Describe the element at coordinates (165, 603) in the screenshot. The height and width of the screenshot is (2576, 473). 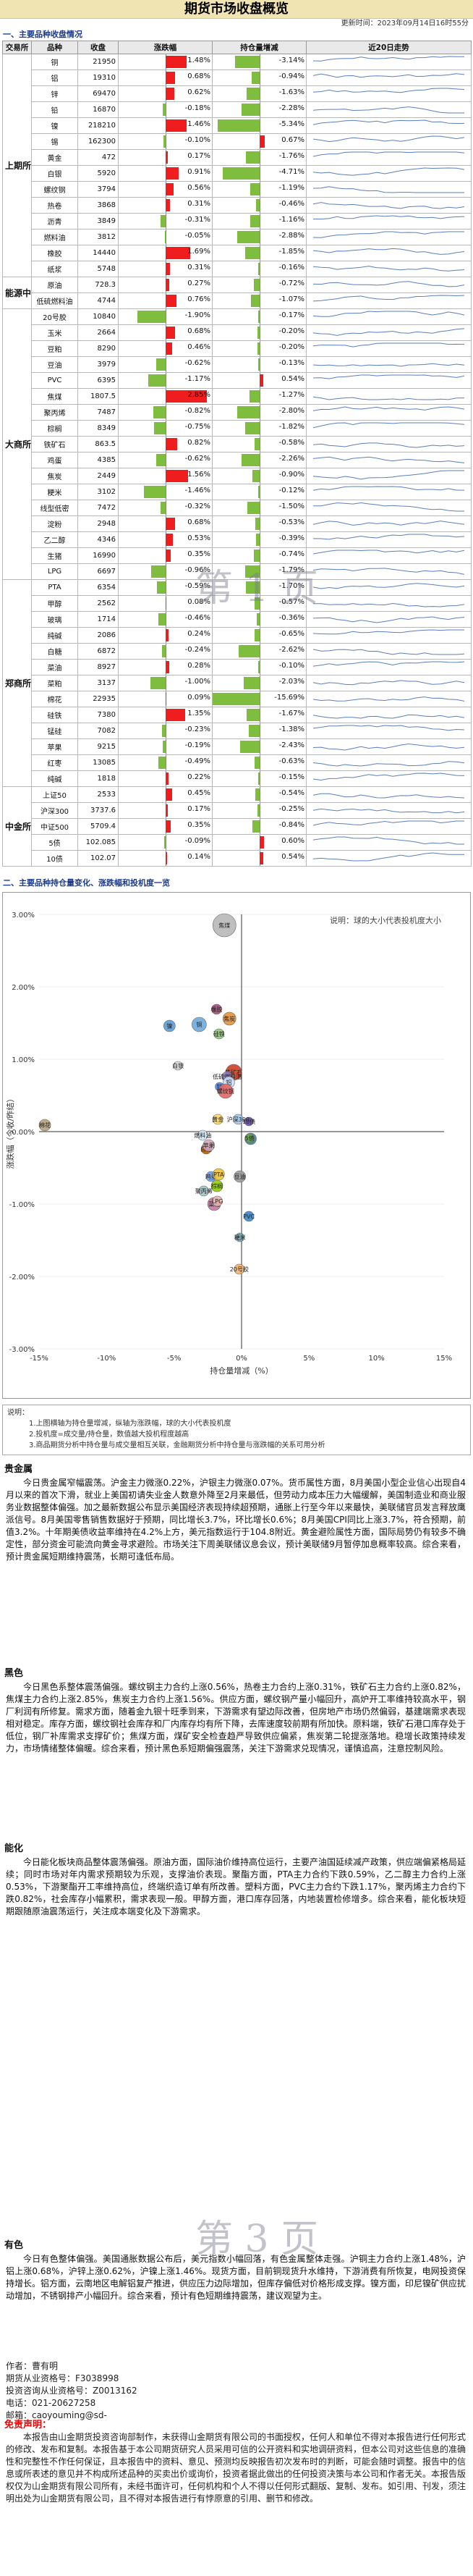
I see `change-cell: 0.08%` at that location.